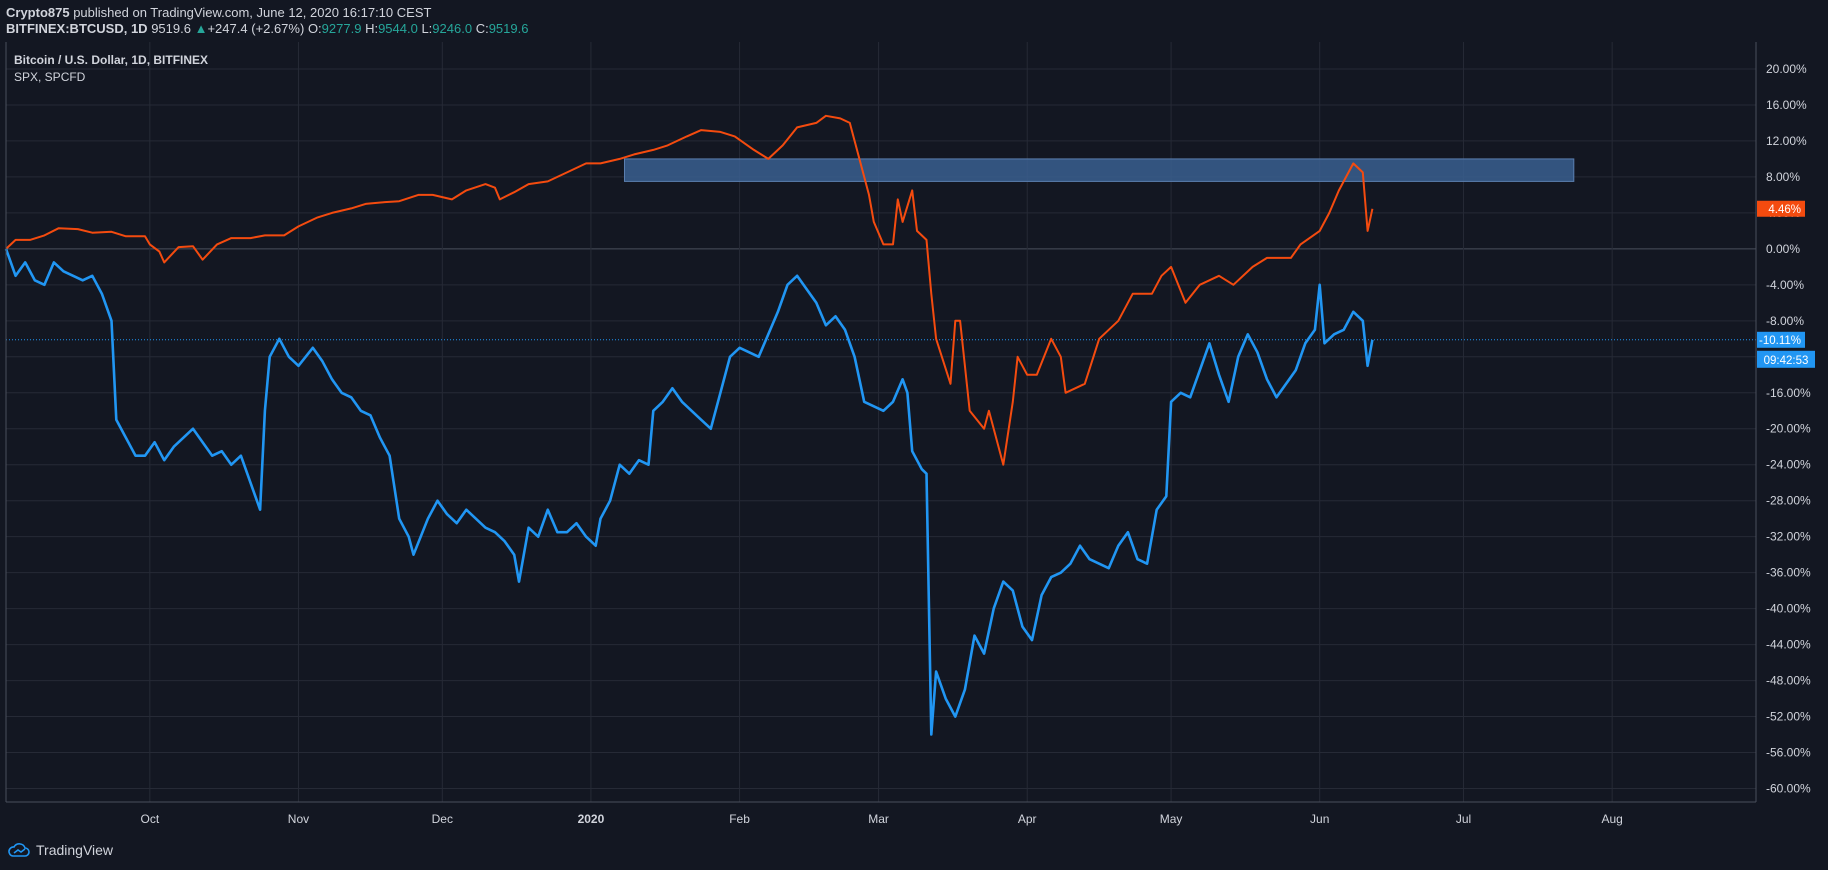 The image size is (1828, 870). Describe the element at coordinates (442, 819) in the screenshot. I see `x-tick-label: Dec` at that location.